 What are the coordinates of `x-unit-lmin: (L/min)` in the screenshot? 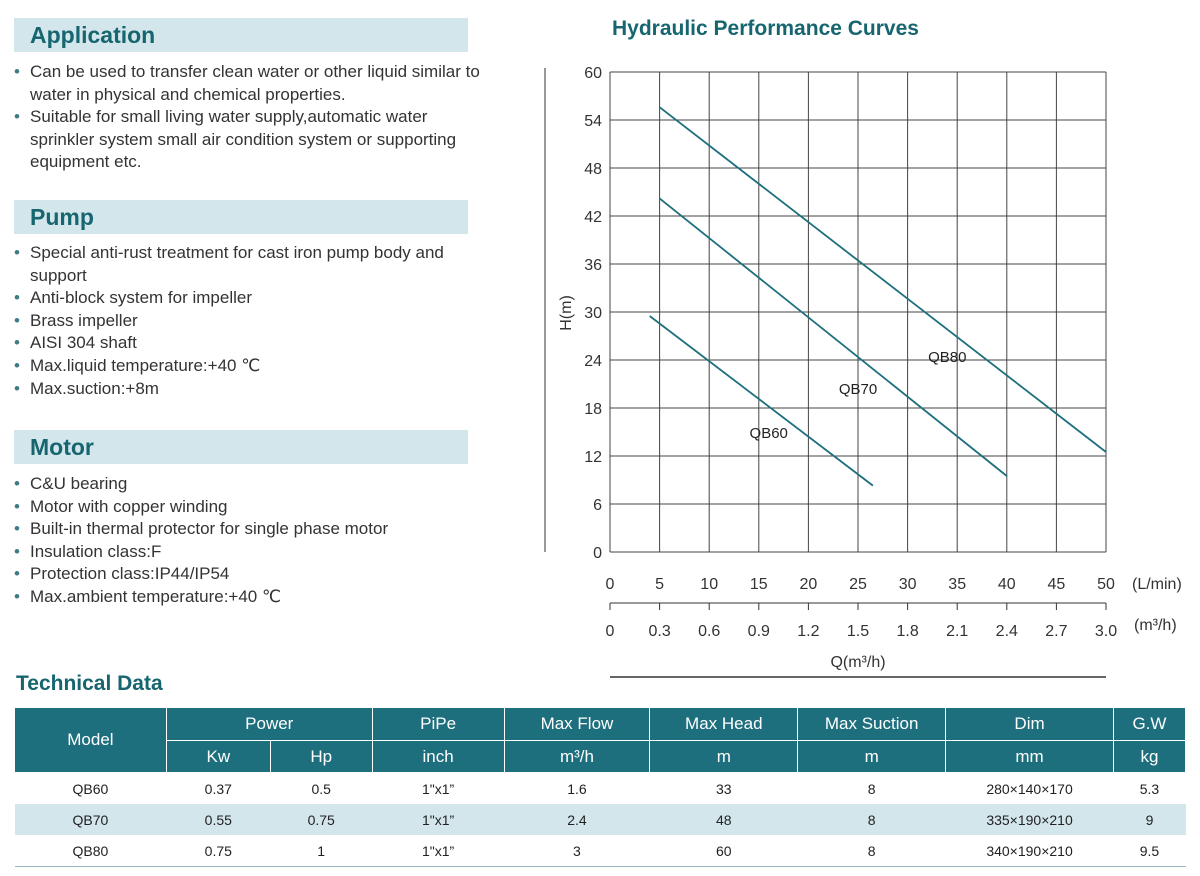 It's located at (1157, 584).